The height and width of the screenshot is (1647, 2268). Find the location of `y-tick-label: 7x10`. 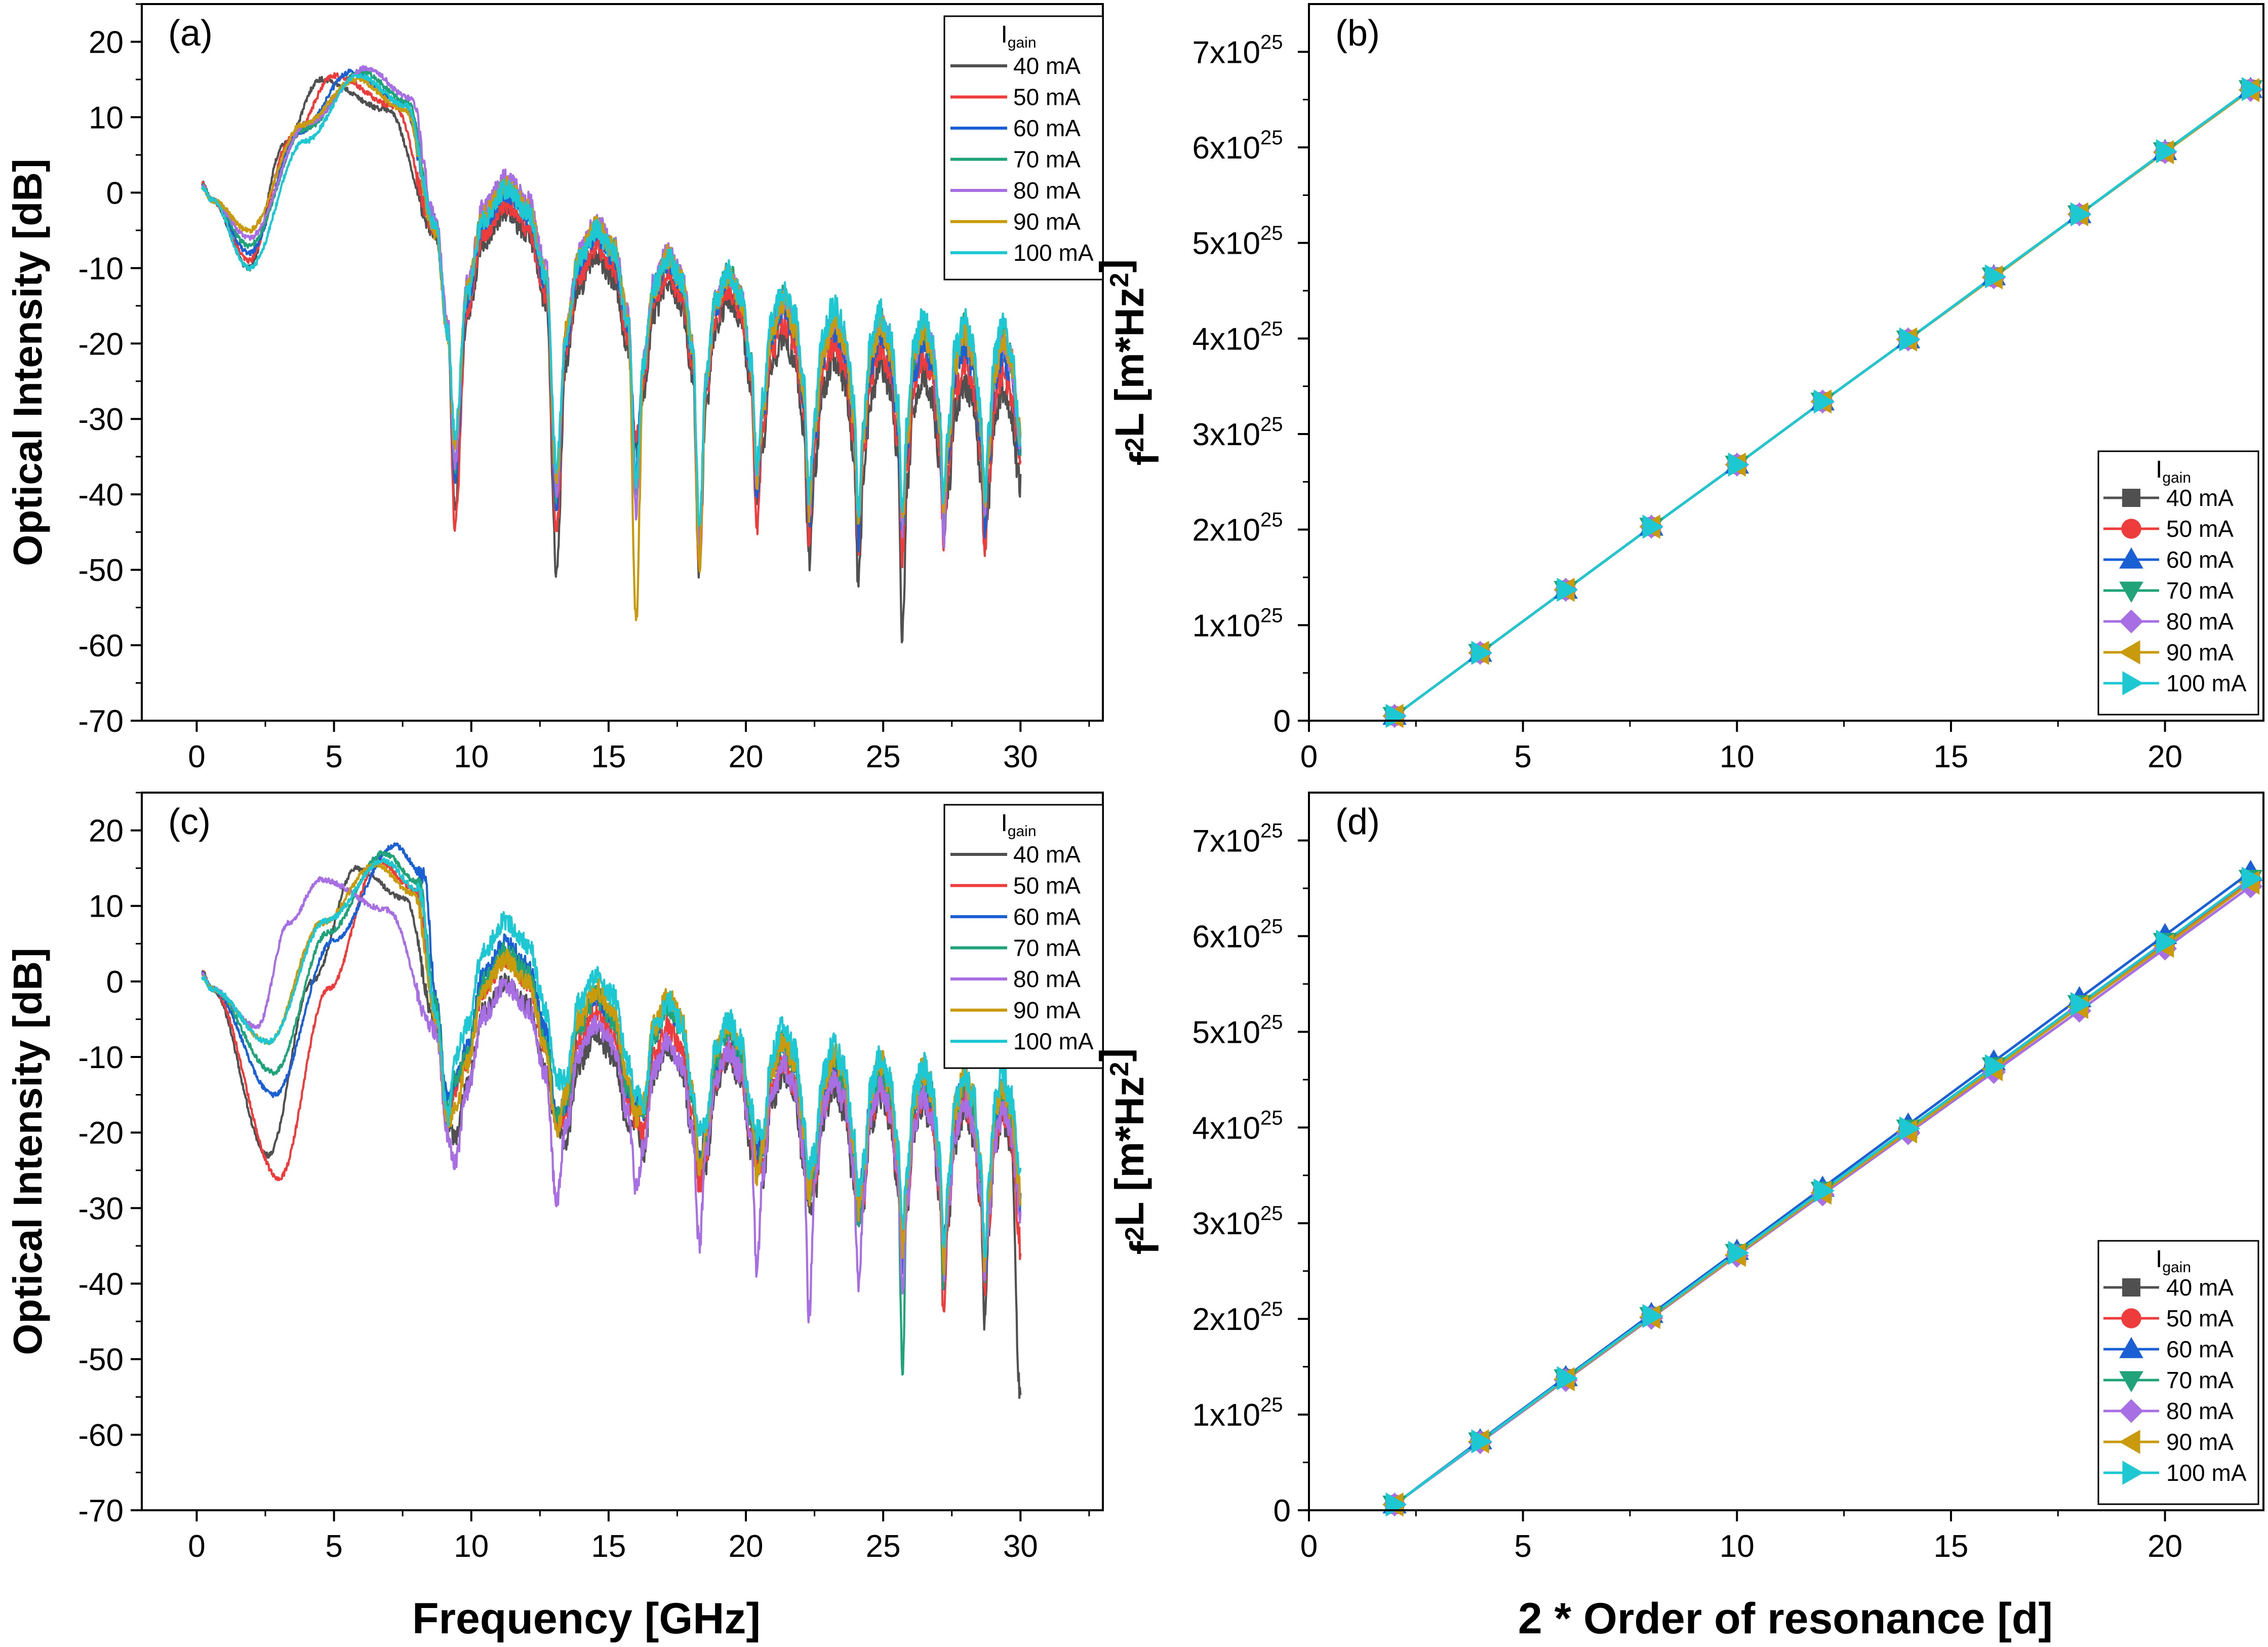

y-tick-label: 7x10 is located at coordinates (1226, 841).